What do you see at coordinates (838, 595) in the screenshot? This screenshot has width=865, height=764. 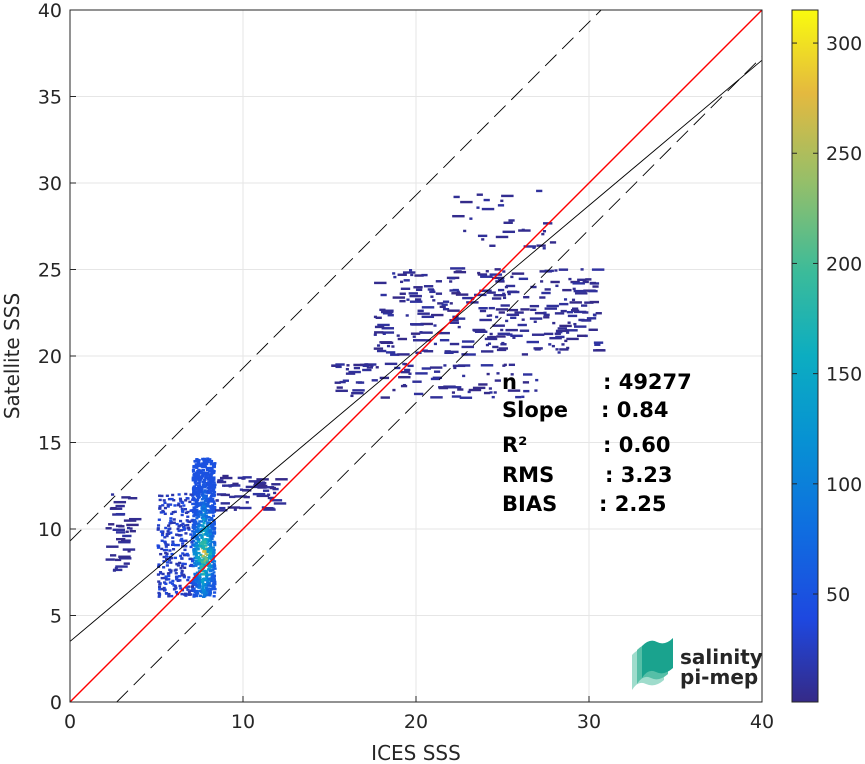 I see `colorbar-tick-label: 50` at bounding box center [838, 595].